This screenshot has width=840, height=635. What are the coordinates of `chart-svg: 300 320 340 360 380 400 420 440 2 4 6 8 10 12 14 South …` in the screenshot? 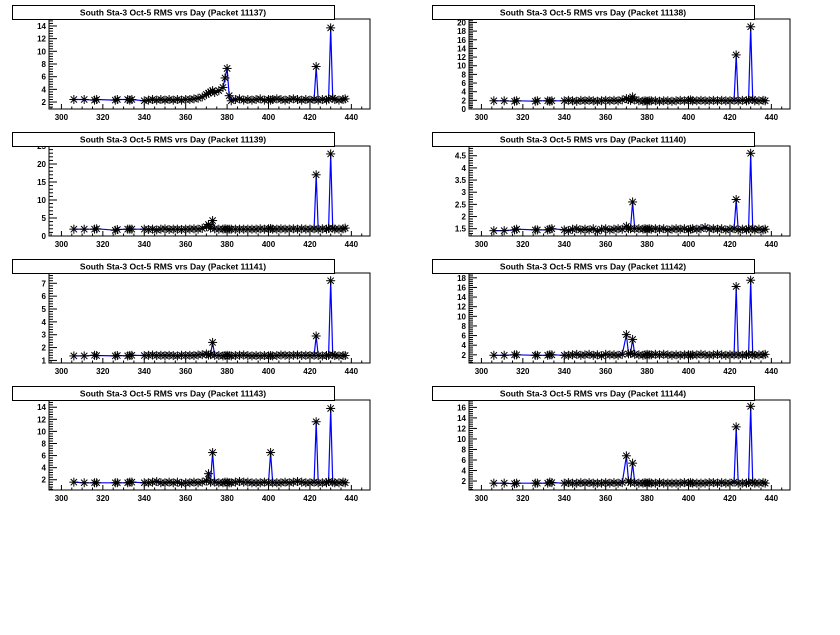 It's located at (191, 444).